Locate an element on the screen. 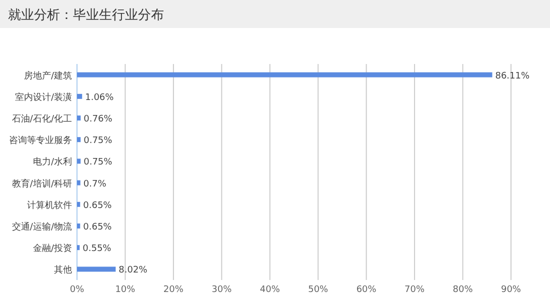 The height and width of the screenshot is (301, 550). x-tick-label: 0% is located at coordinates (77, 290).